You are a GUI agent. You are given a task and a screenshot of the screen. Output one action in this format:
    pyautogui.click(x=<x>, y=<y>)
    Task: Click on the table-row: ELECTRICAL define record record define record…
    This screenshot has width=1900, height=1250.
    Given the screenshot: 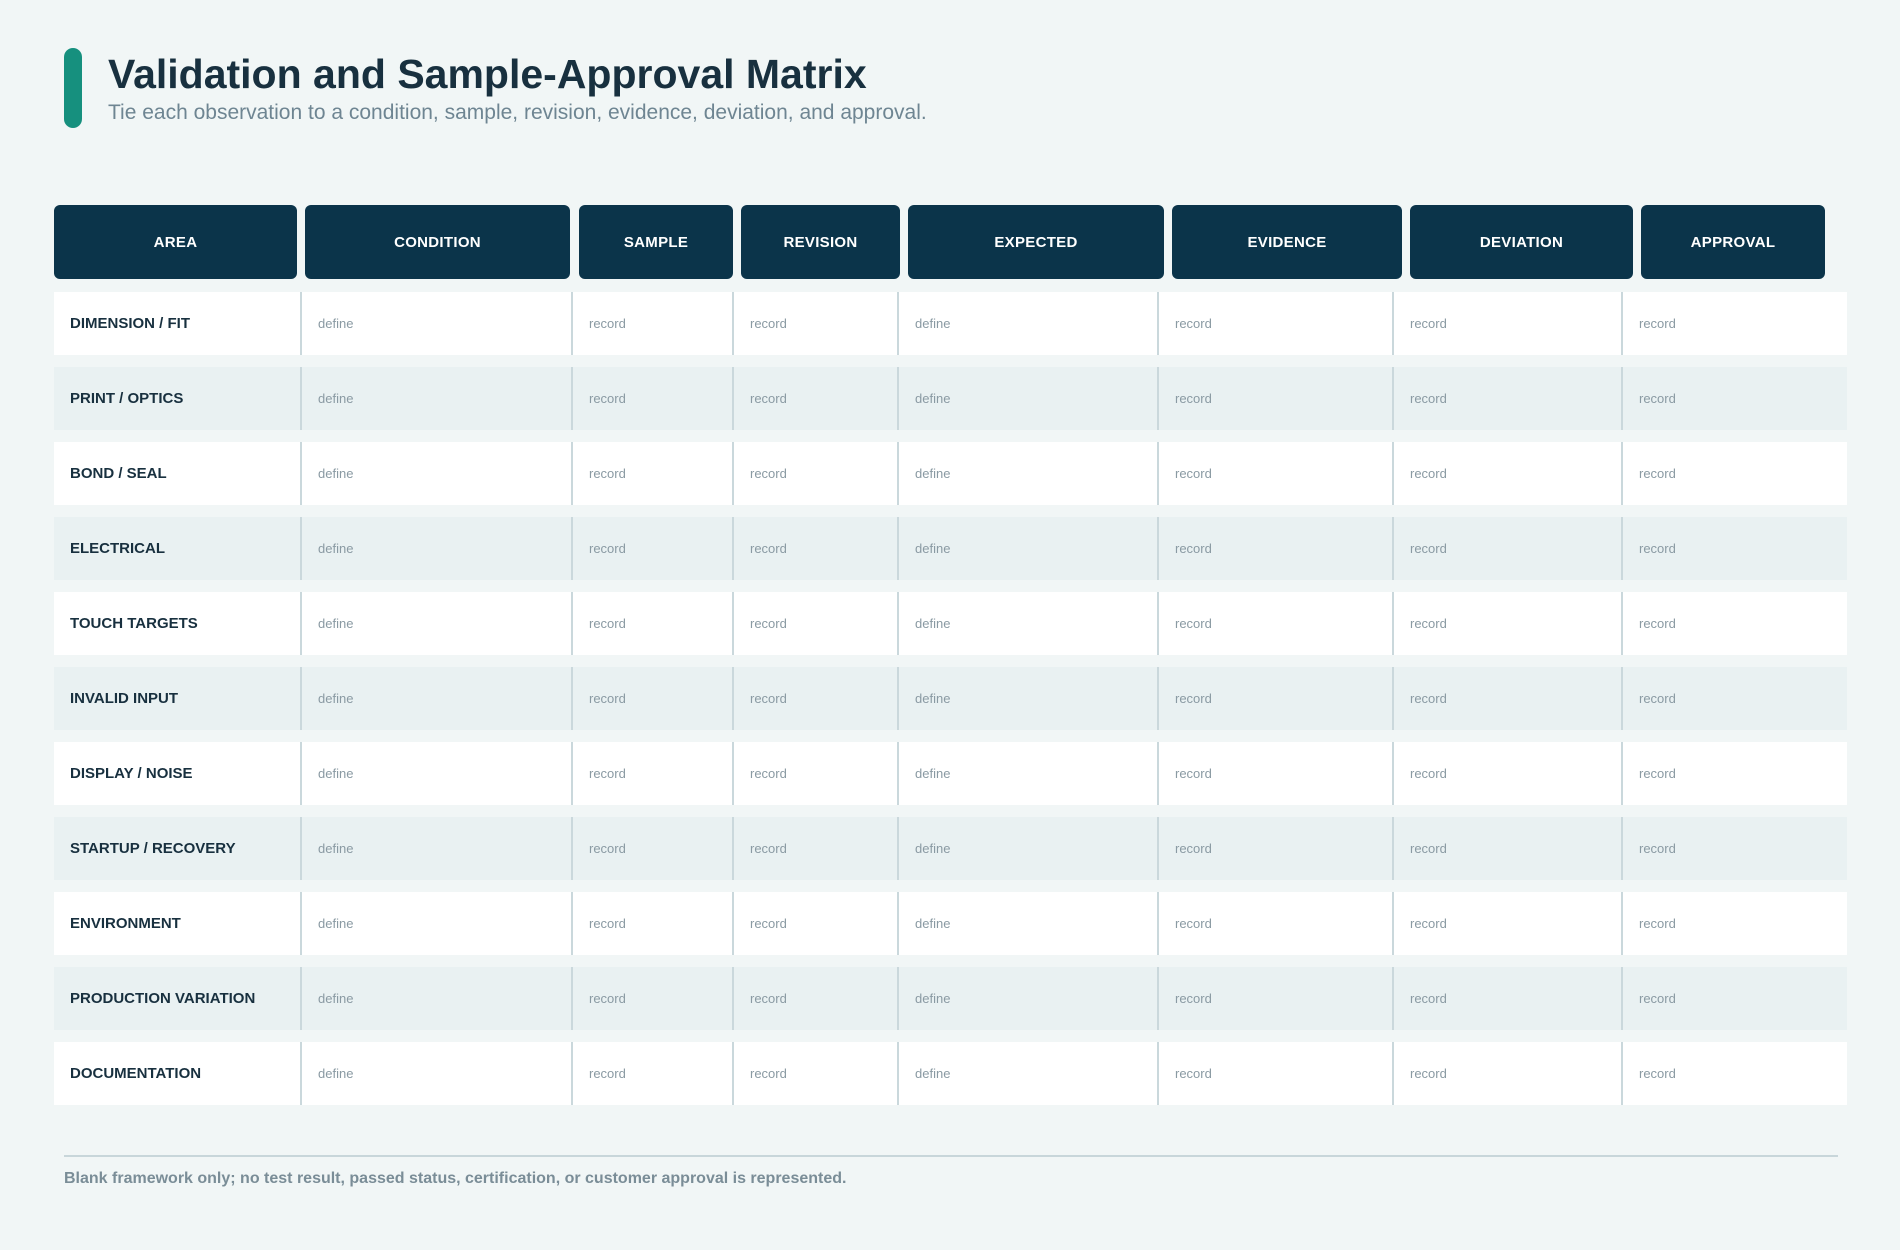 What is the action you would take?
    pyautogui.click(x=950, y=548)
    